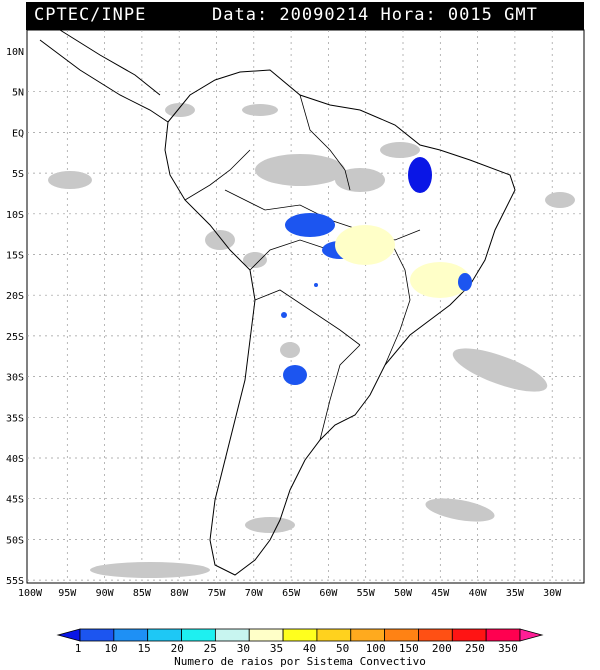 The image size is (600, 670). What do you see at coordinates (78, 648) in the screenshot?
I see `colorbar-label: 1` at bounding box center [78, 648].